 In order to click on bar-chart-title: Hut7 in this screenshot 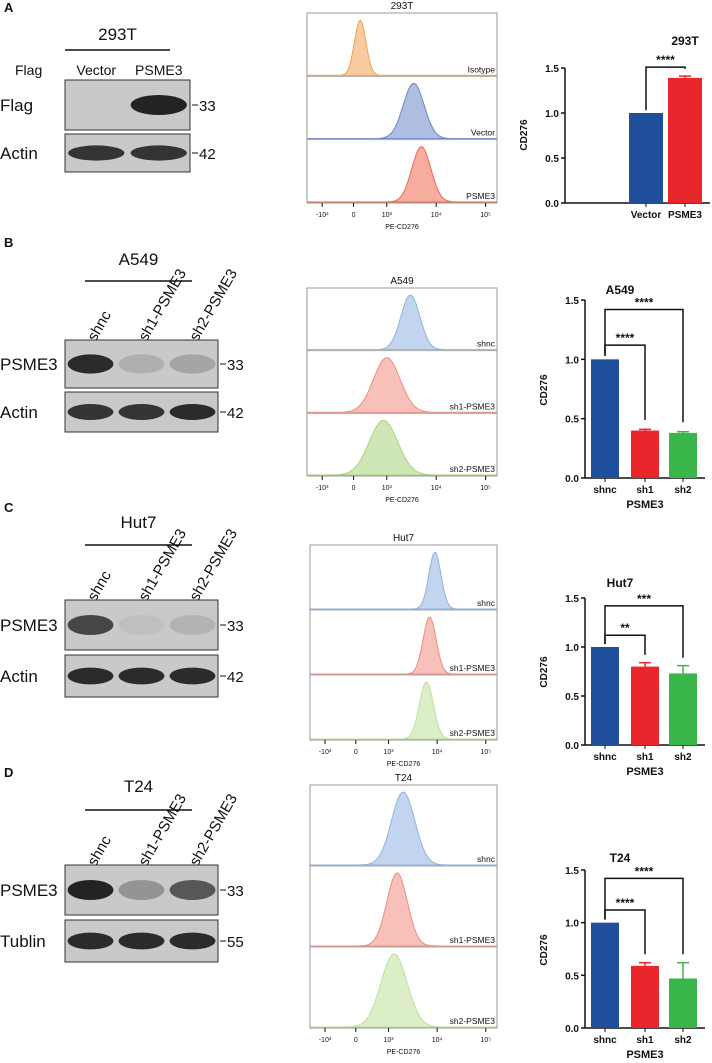, I will do `click(620, 583)`.